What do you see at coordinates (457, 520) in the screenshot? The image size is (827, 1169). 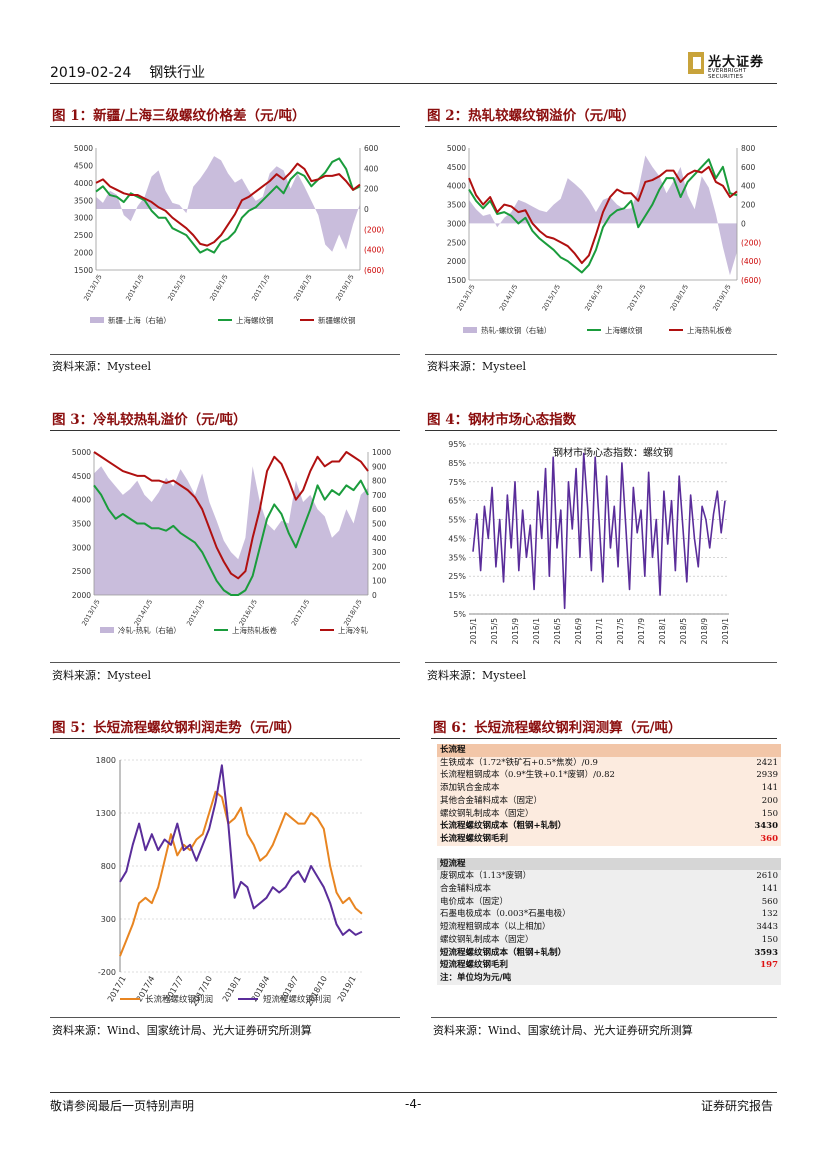 I see `fig4-y-tick: 55%` at bounding box center [457, 520].